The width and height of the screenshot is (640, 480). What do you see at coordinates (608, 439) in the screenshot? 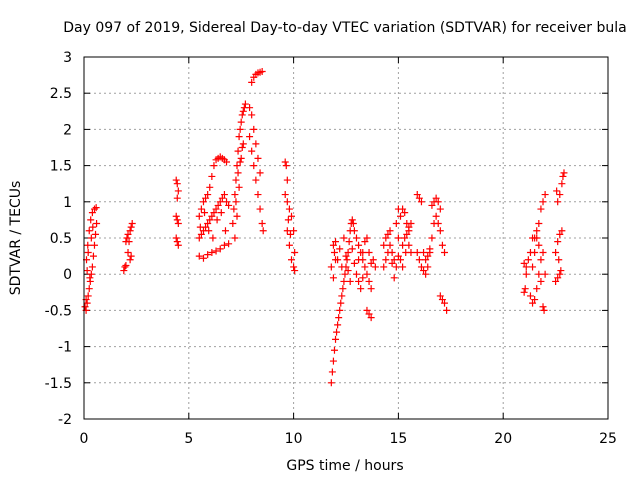
I see `x-tick-label: 25` at bounding box center [608, 439].